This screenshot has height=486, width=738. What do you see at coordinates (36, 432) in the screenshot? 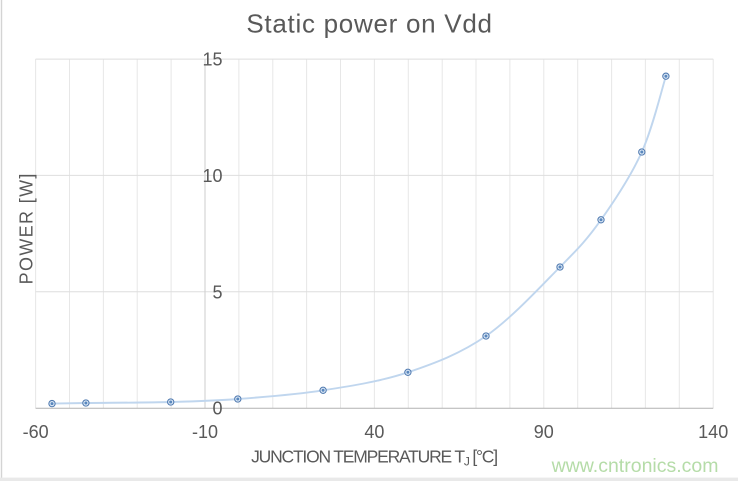
I see `svg-text: -60` at bounding box center [36, 432].